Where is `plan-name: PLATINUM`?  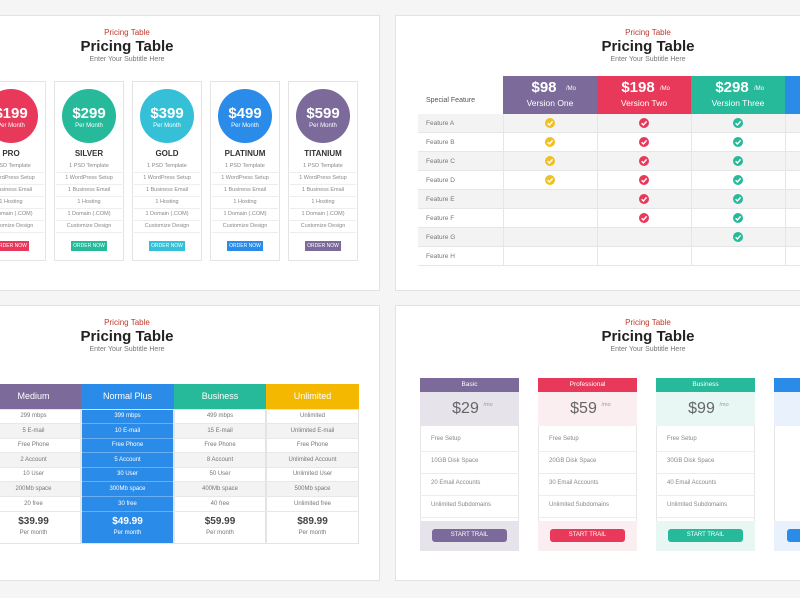 plan-name: PLATINUM is located at coordinates (245, 153).